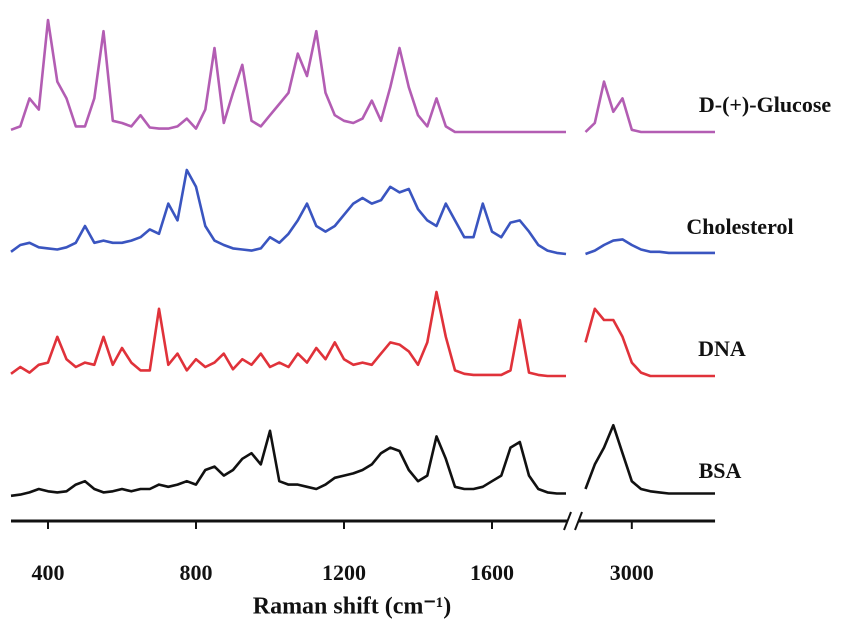 Image resolution: width=846 pixels, height=630 pixels. What do you see at coordinates (492, 572) in the screenshot?
I see `x-tick-label: 1600` at bounding box center [492, 572].